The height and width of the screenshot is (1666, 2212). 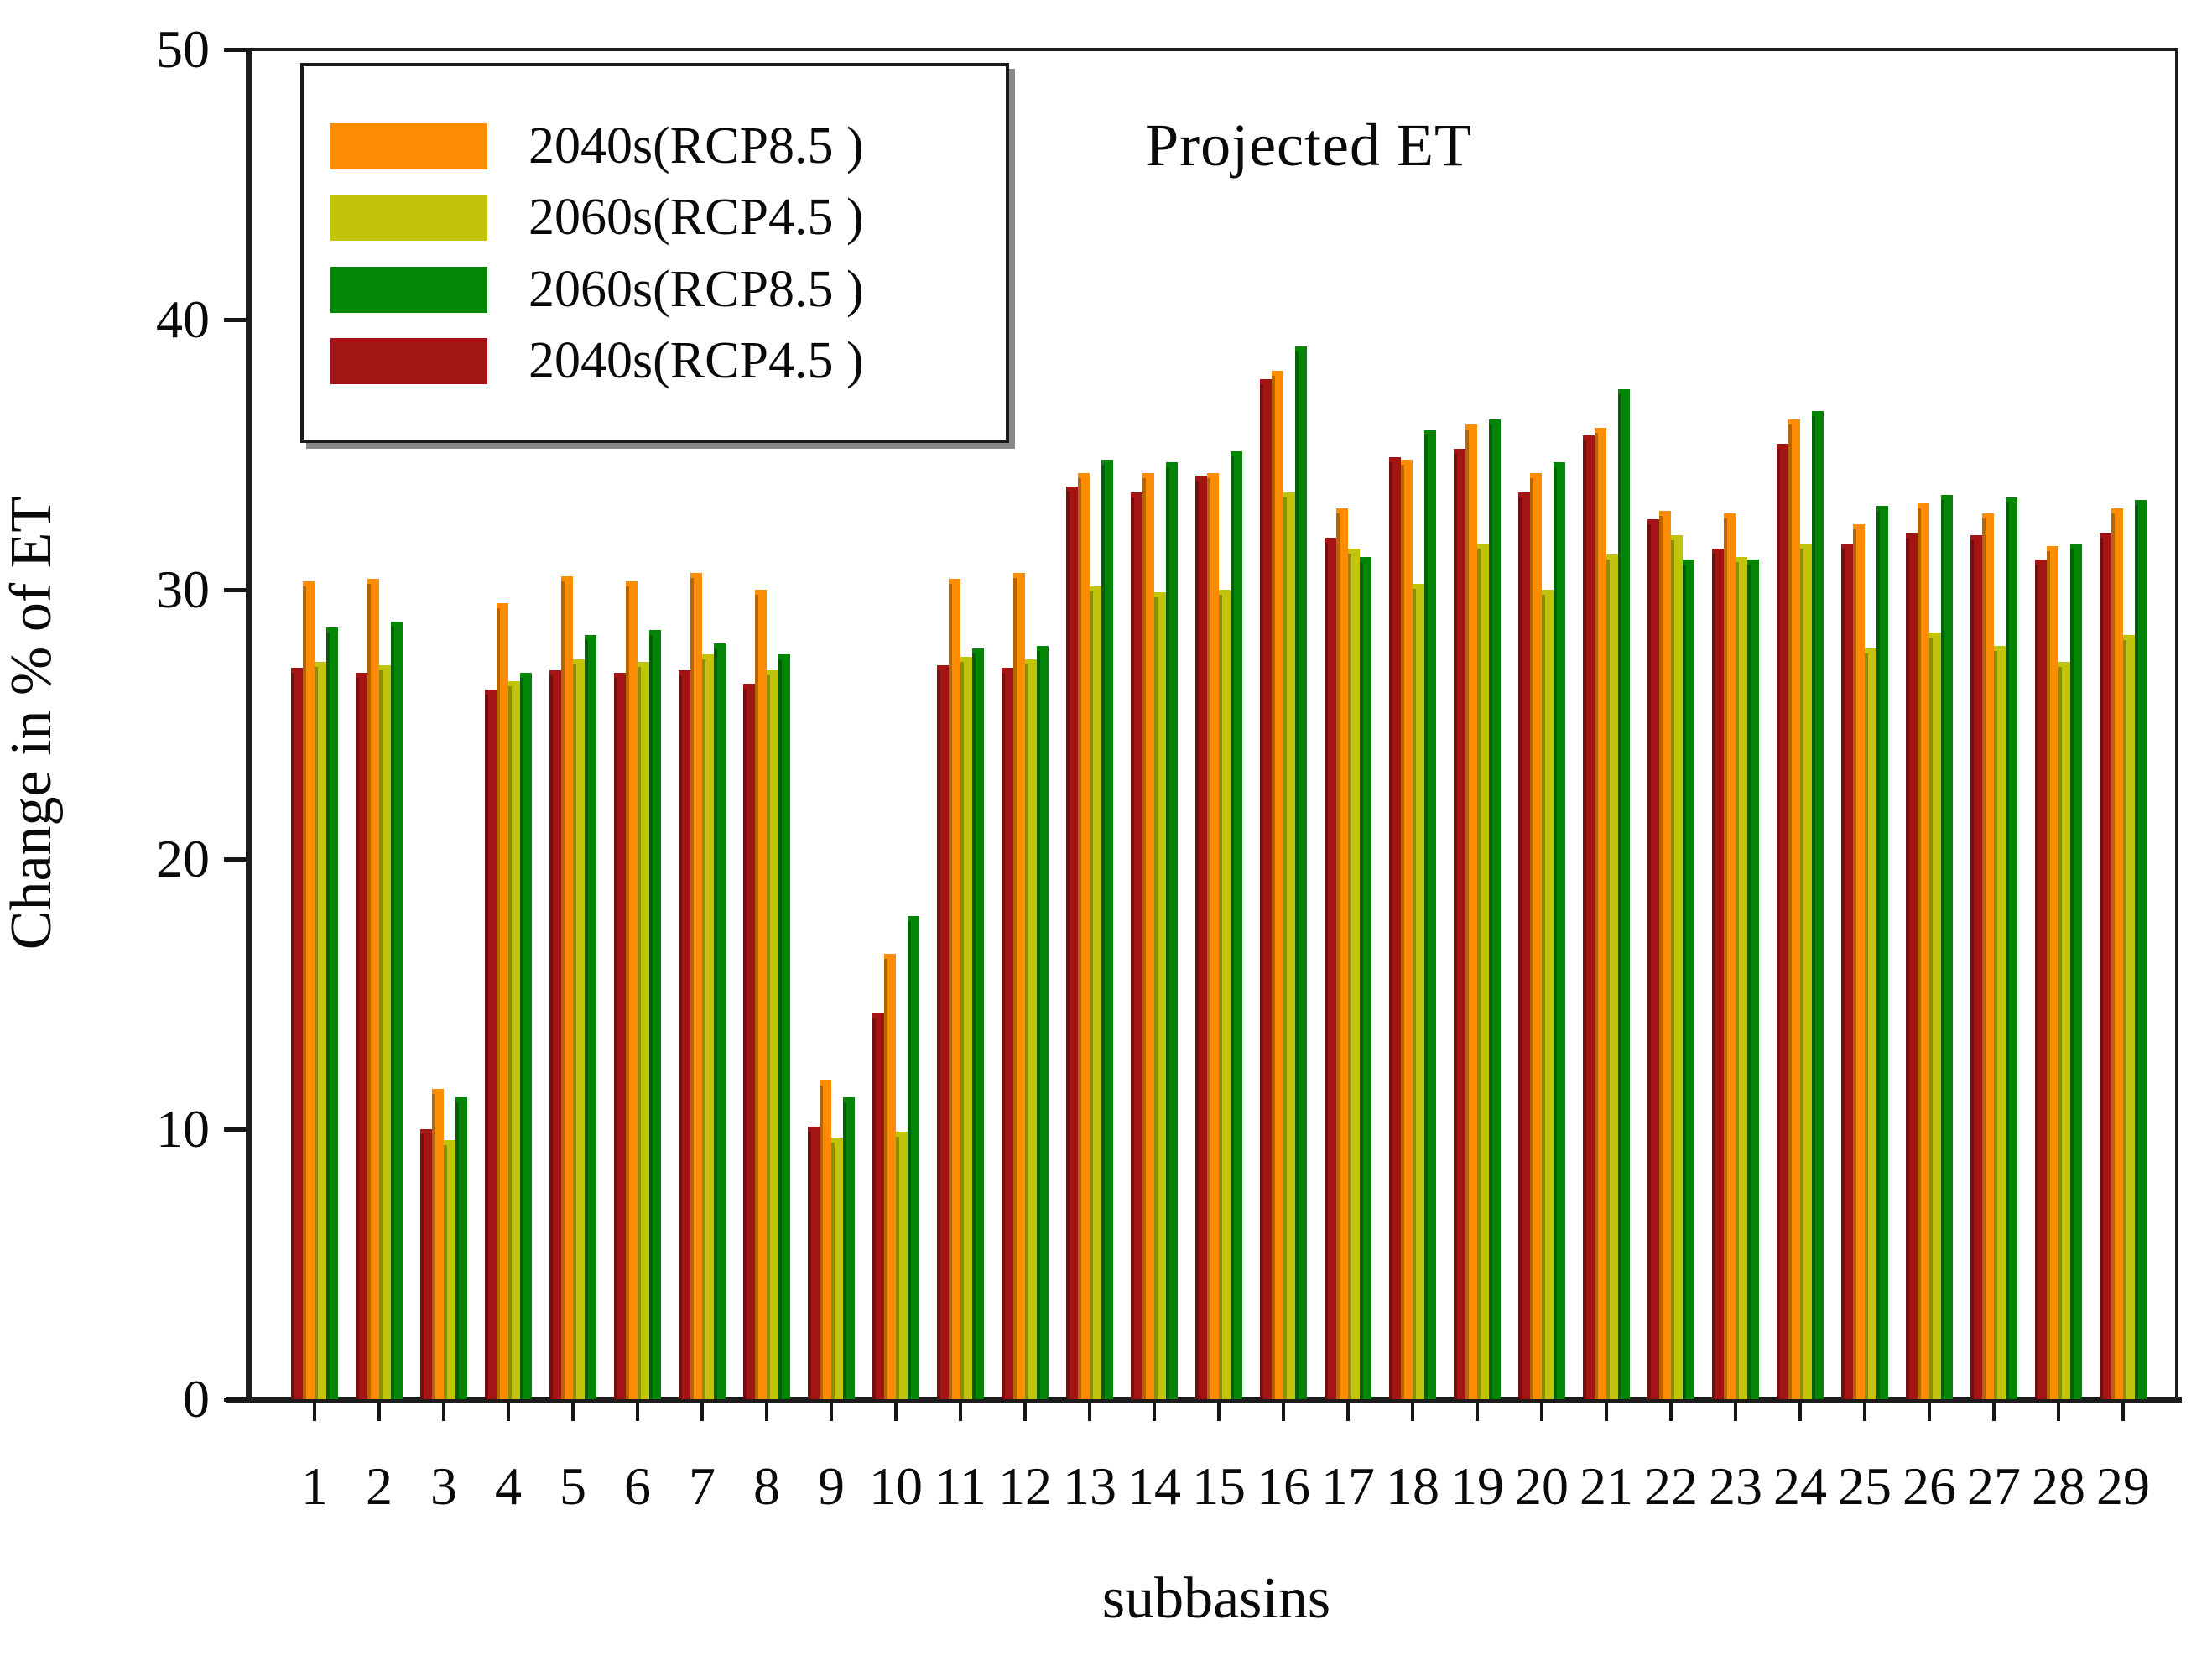 What do you see at coordinates (183, 1128) in the screenshot?
I see `y-tick-label-10: 10` at bounding box center [183, 1128].